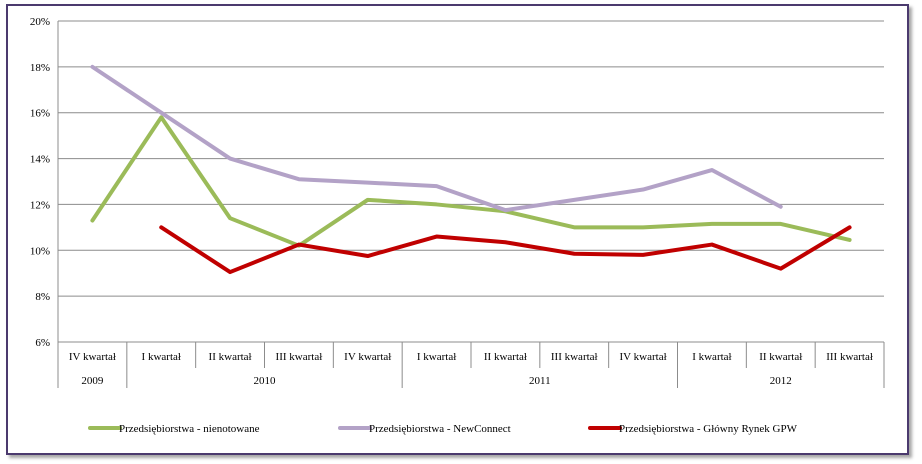  Describe the element at coordinates (440, 429) in the screenshot. I see `legend-label: Przedsiębiorstwa - NewConnect` at that location.